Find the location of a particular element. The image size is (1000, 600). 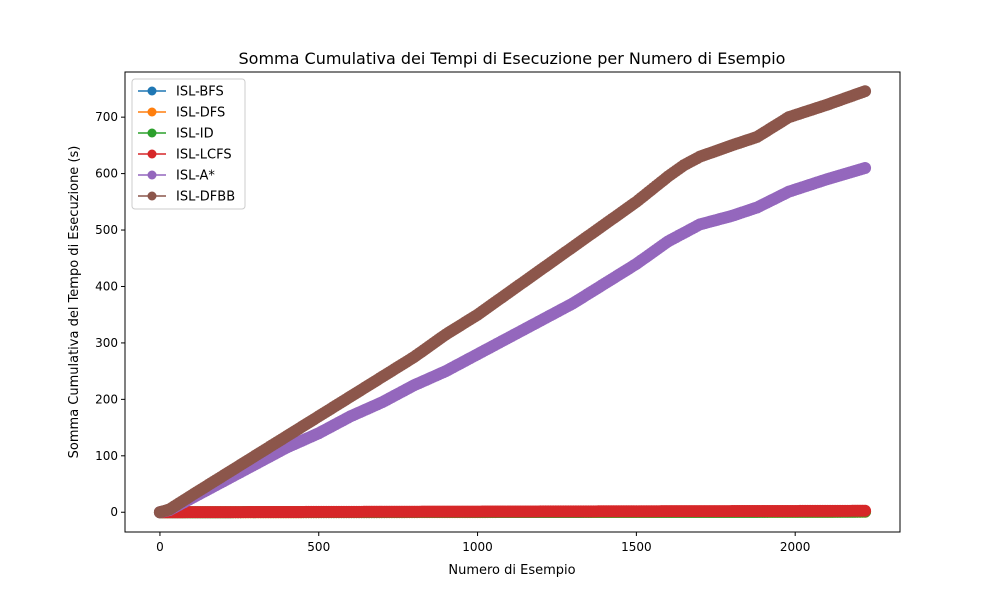

legend-label: ISL-DFBB is located at coordinates (205, 197).